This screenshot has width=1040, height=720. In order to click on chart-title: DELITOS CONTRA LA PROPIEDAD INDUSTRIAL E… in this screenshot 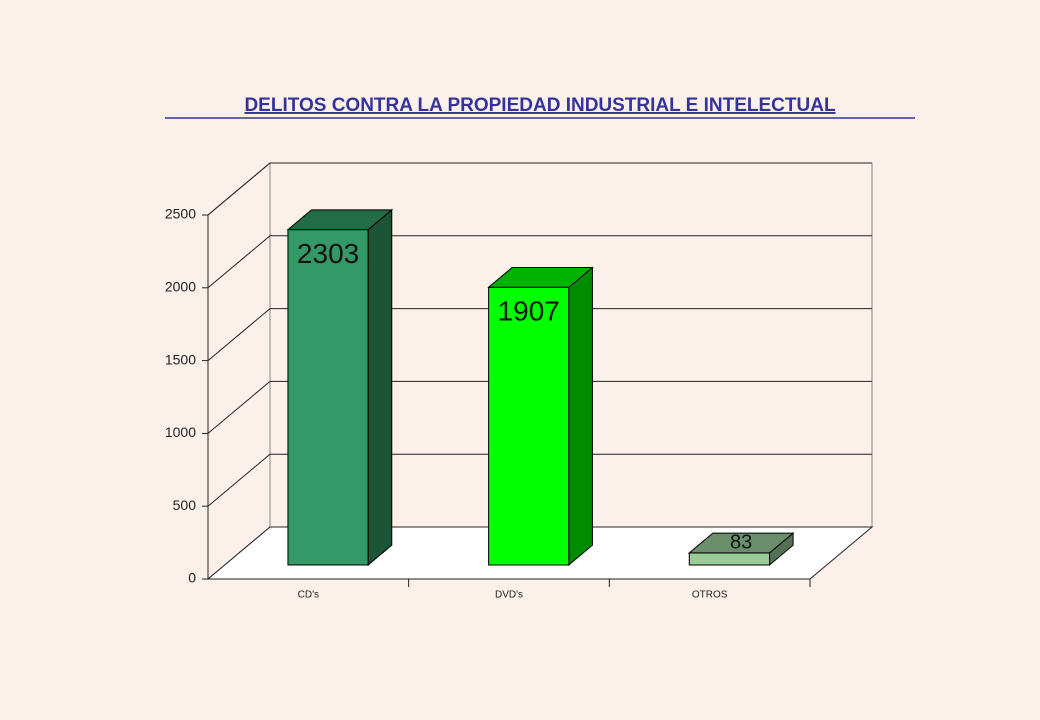, I will do `click(540, 105)`.